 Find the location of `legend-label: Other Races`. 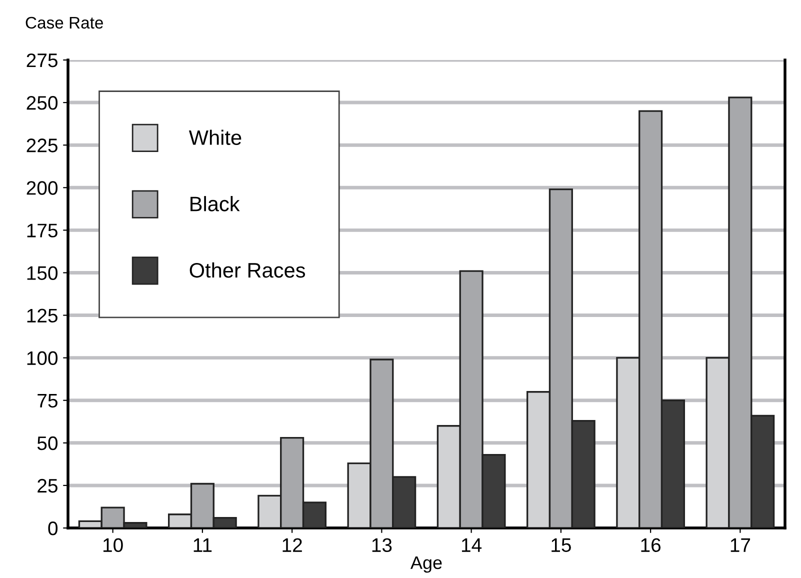

legend-label: Other Races is located at coordinates (248, 270).